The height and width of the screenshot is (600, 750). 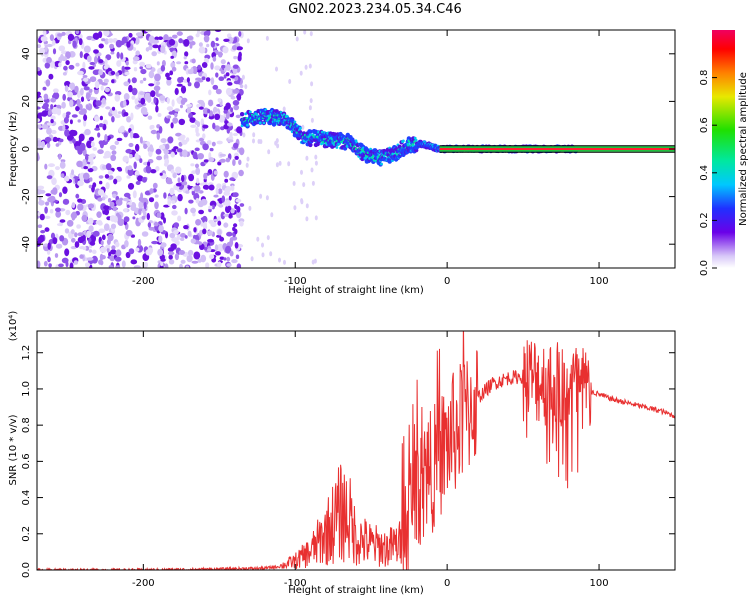 I want to click on colorbar-label: Normalized spectral amplitude, so click(x=743, y=149).